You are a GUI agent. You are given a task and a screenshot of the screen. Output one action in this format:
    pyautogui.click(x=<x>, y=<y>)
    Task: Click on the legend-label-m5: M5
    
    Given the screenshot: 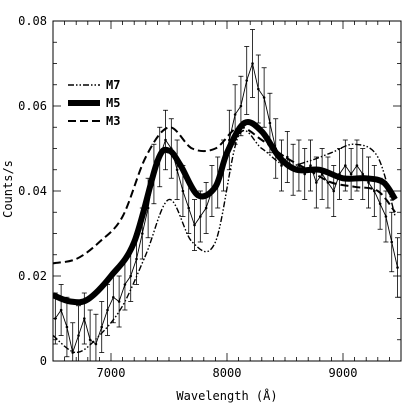 What is the action you would take?
    pyautogui.click(x=113, y=103)
    